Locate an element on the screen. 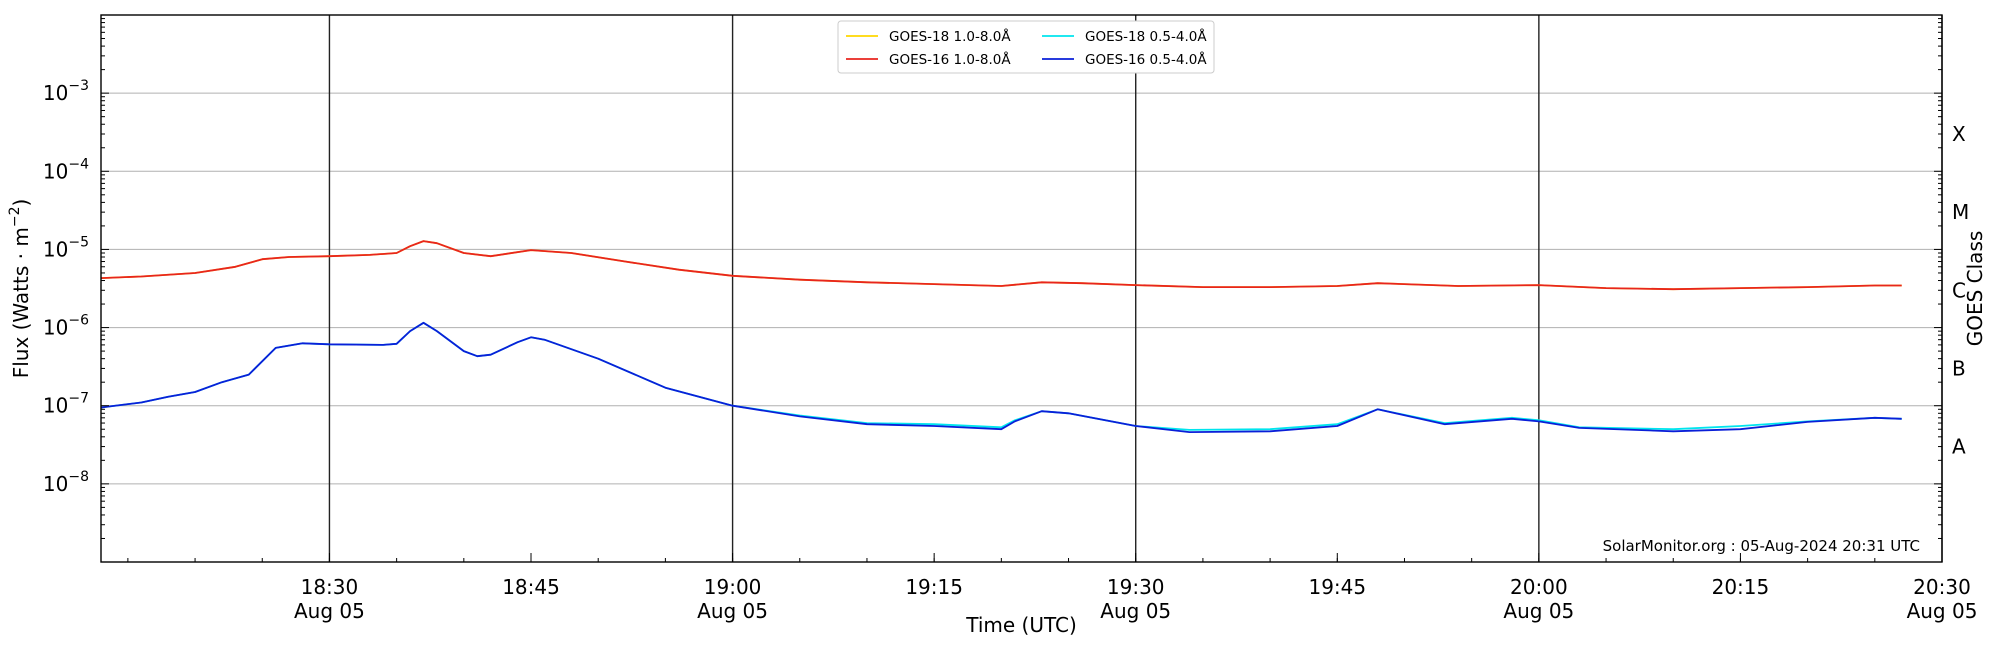 This screenshot has height=650, width=2000. x-tick-label: 18:45 is located at coordinates (531, 587).